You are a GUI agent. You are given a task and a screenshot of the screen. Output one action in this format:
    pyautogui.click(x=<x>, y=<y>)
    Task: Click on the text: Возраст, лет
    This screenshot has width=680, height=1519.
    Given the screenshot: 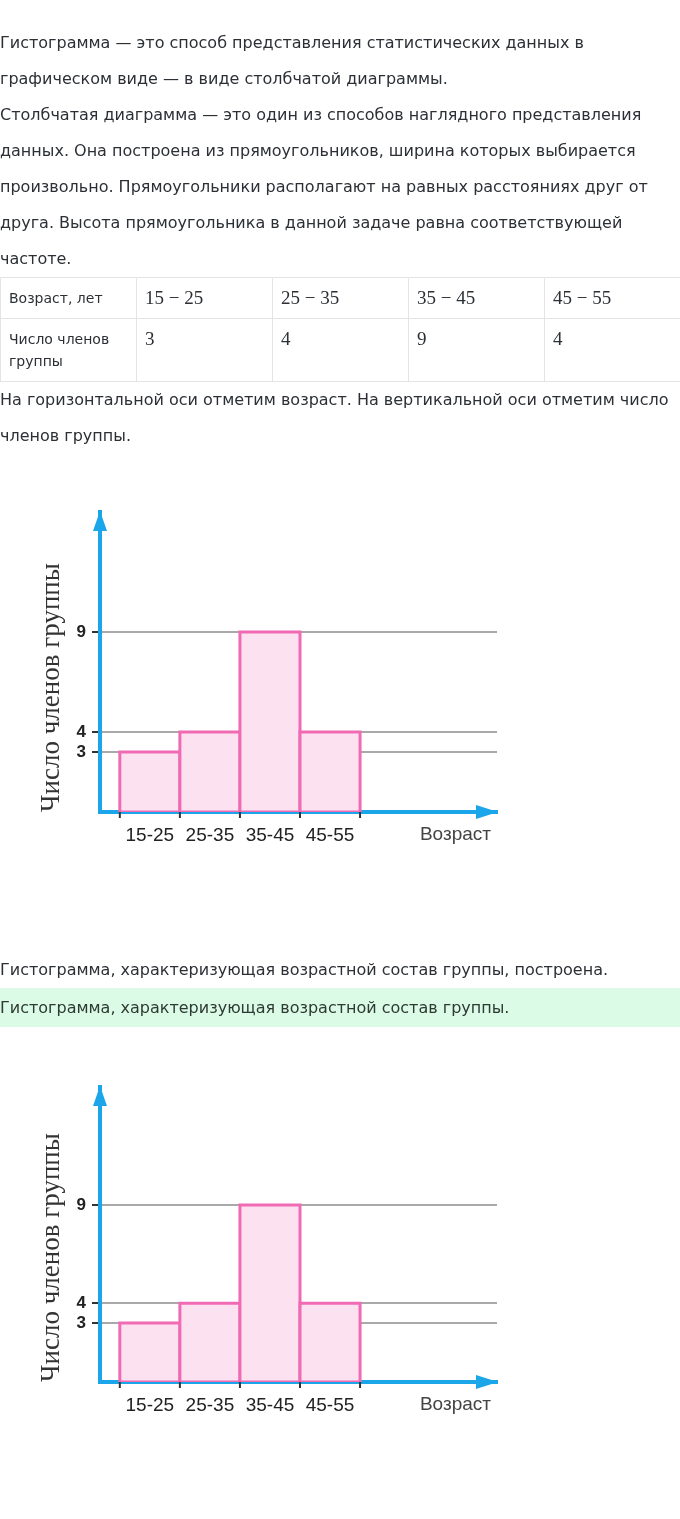 What is the action you would take?
    pyautogui.click(x=68, y=298)
    